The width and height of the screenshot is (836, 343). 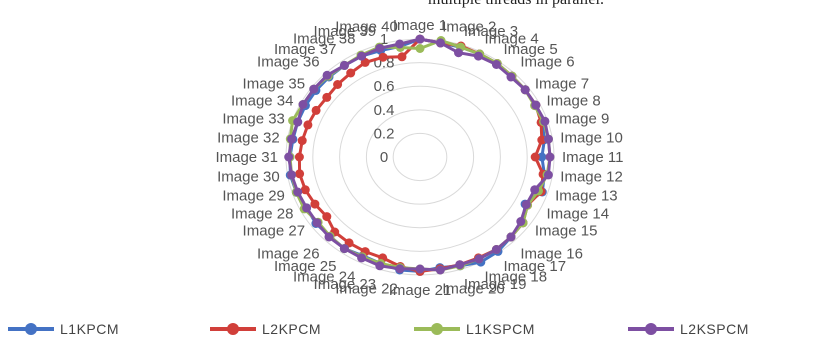 I want to click on category-label: Image 28, so click(x=262, y=214).